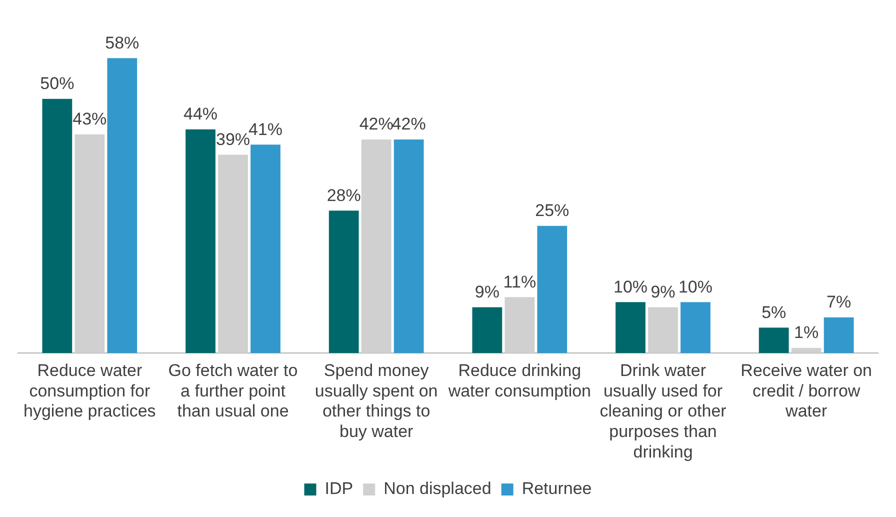 Image resolution: width=896 pixels, height=517 pixels. I want to click on legend-label: Non displaced, so click(438, 488).